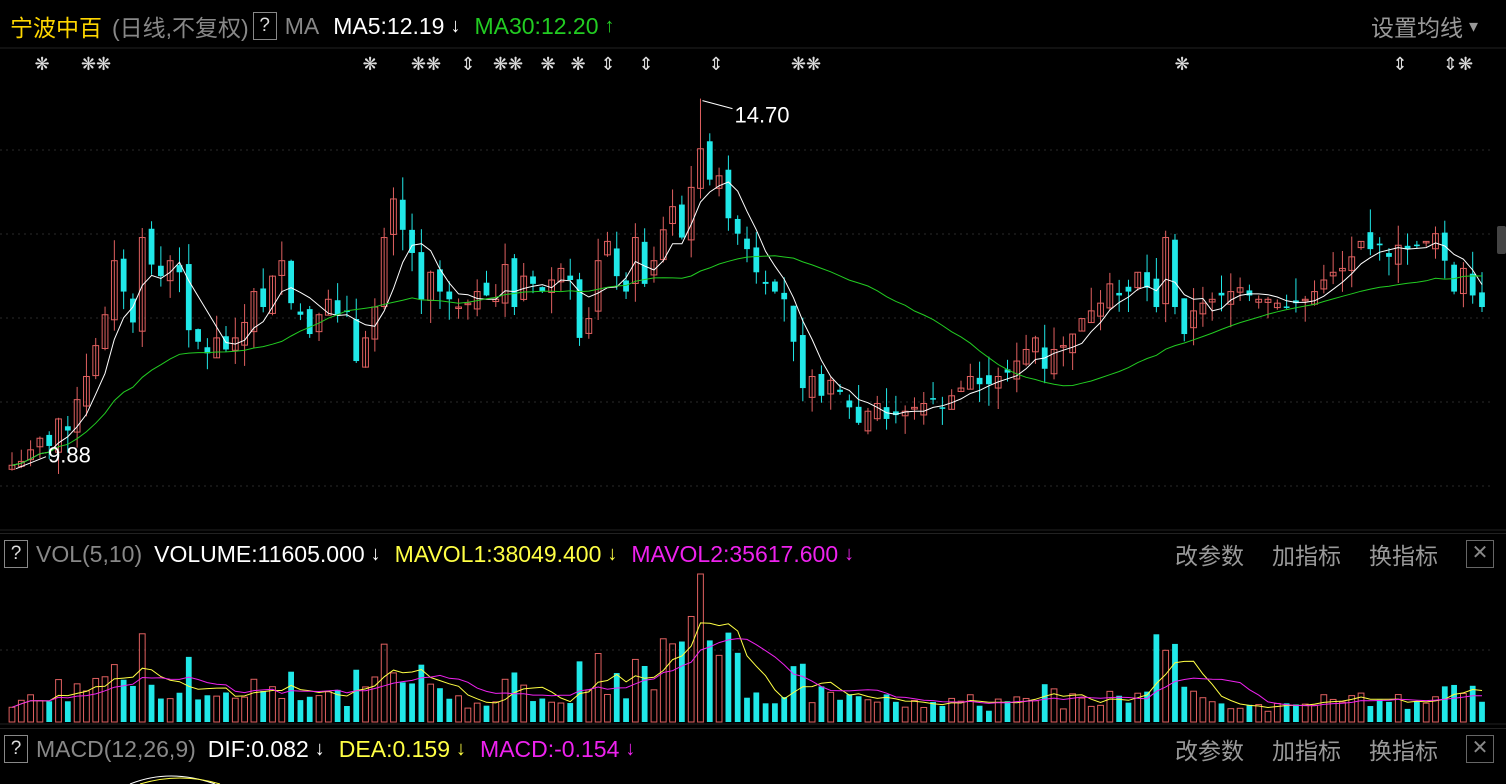 The image size is (1506, 784). Describe the element at coordinates (1480, 749) in the screenshot. I see `macd-close-icon: ✕` at that location.